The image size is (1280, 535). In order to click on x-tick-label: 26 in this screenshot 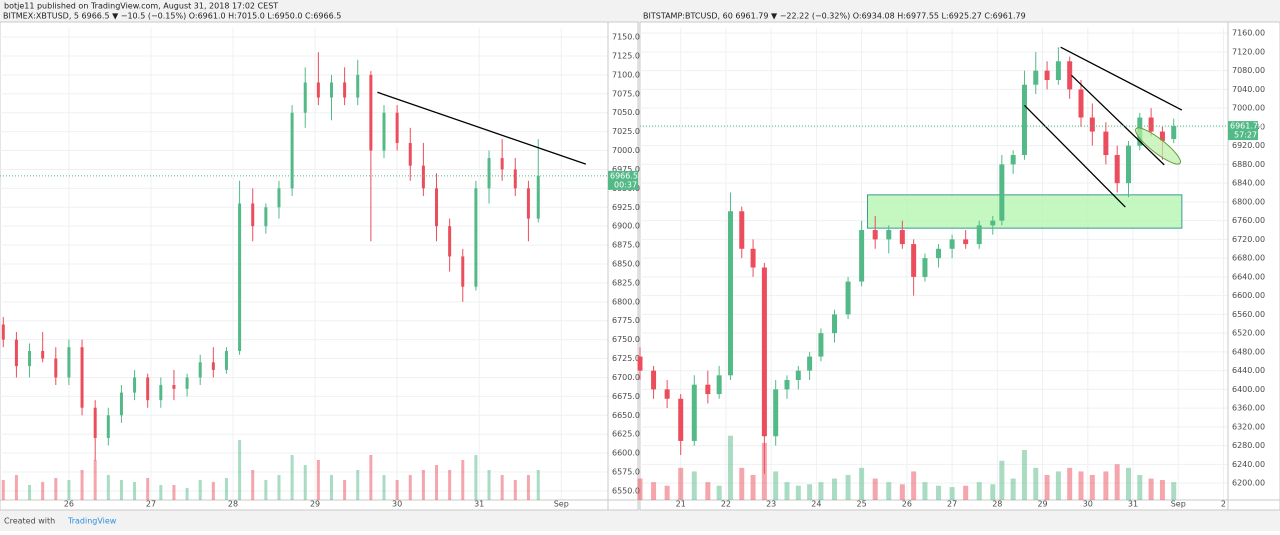, I will do `click(907, 504)`.